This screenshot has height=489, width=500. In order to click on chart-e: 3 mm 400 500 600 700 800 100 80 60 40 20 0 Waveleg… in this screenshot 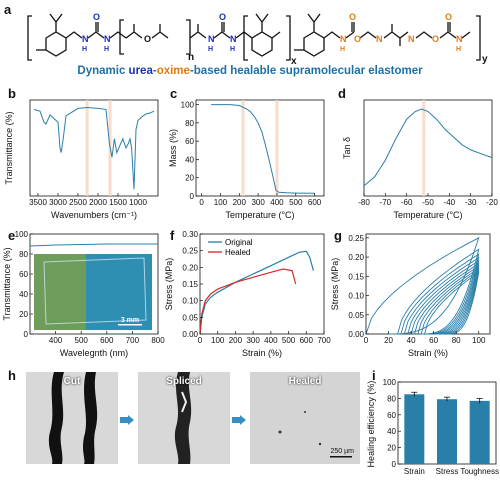, I will do `click(83, 294)`.